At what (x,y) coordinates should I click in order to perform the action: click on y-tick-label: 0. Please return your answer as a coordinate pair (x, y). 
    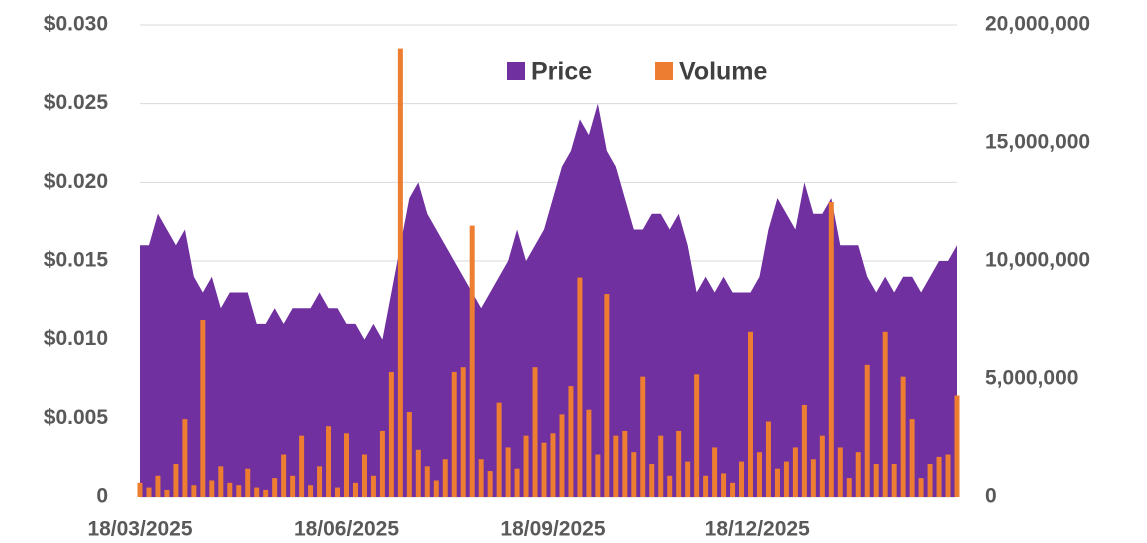
    Looking at the image, I should click on (102, 496).